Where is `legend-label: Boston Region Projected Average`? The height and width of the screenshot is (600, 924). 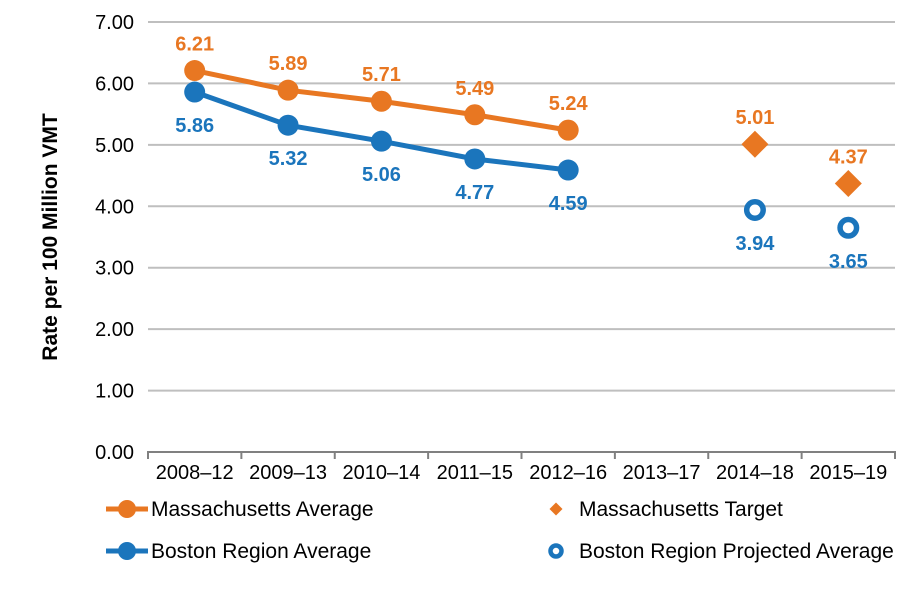
legend-label: Boston Region Projected Average is located at coordinates (736, 551).